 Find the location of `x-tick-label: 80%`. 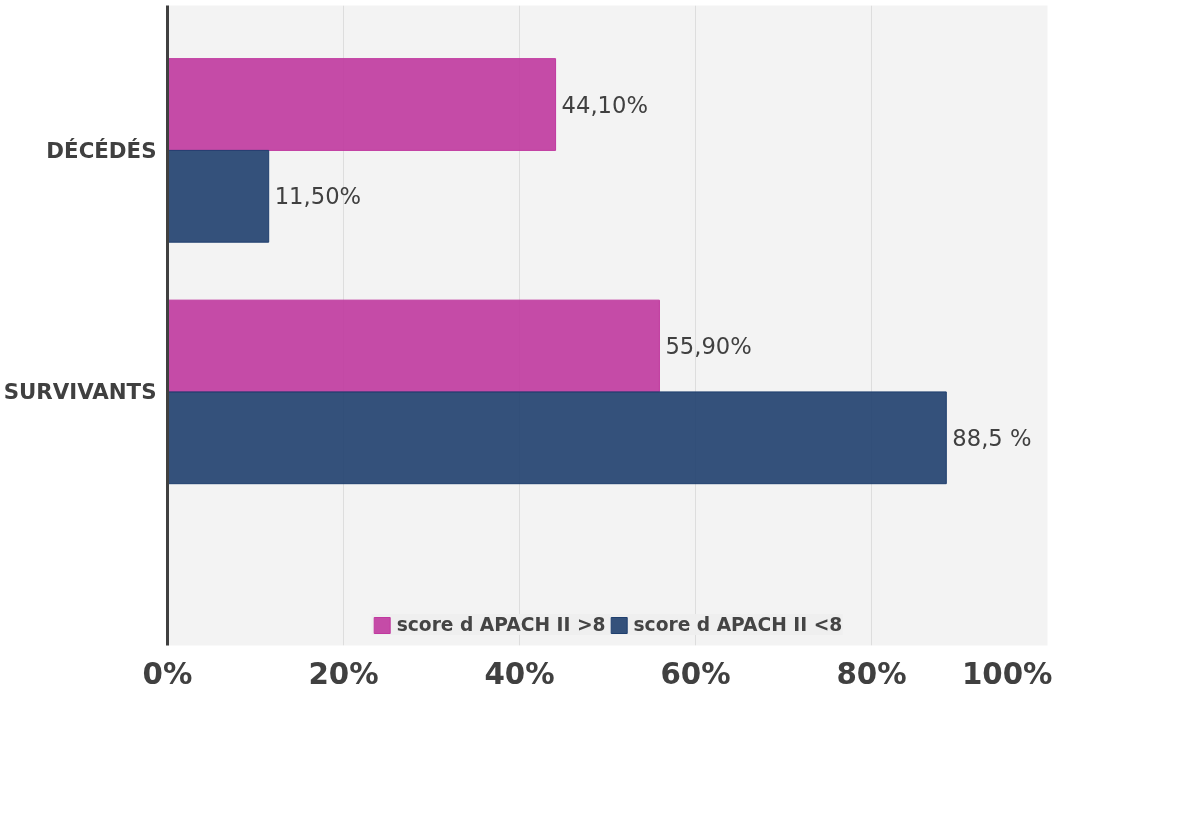

x-tick-label: 80% is located at coordinates (871, 673).